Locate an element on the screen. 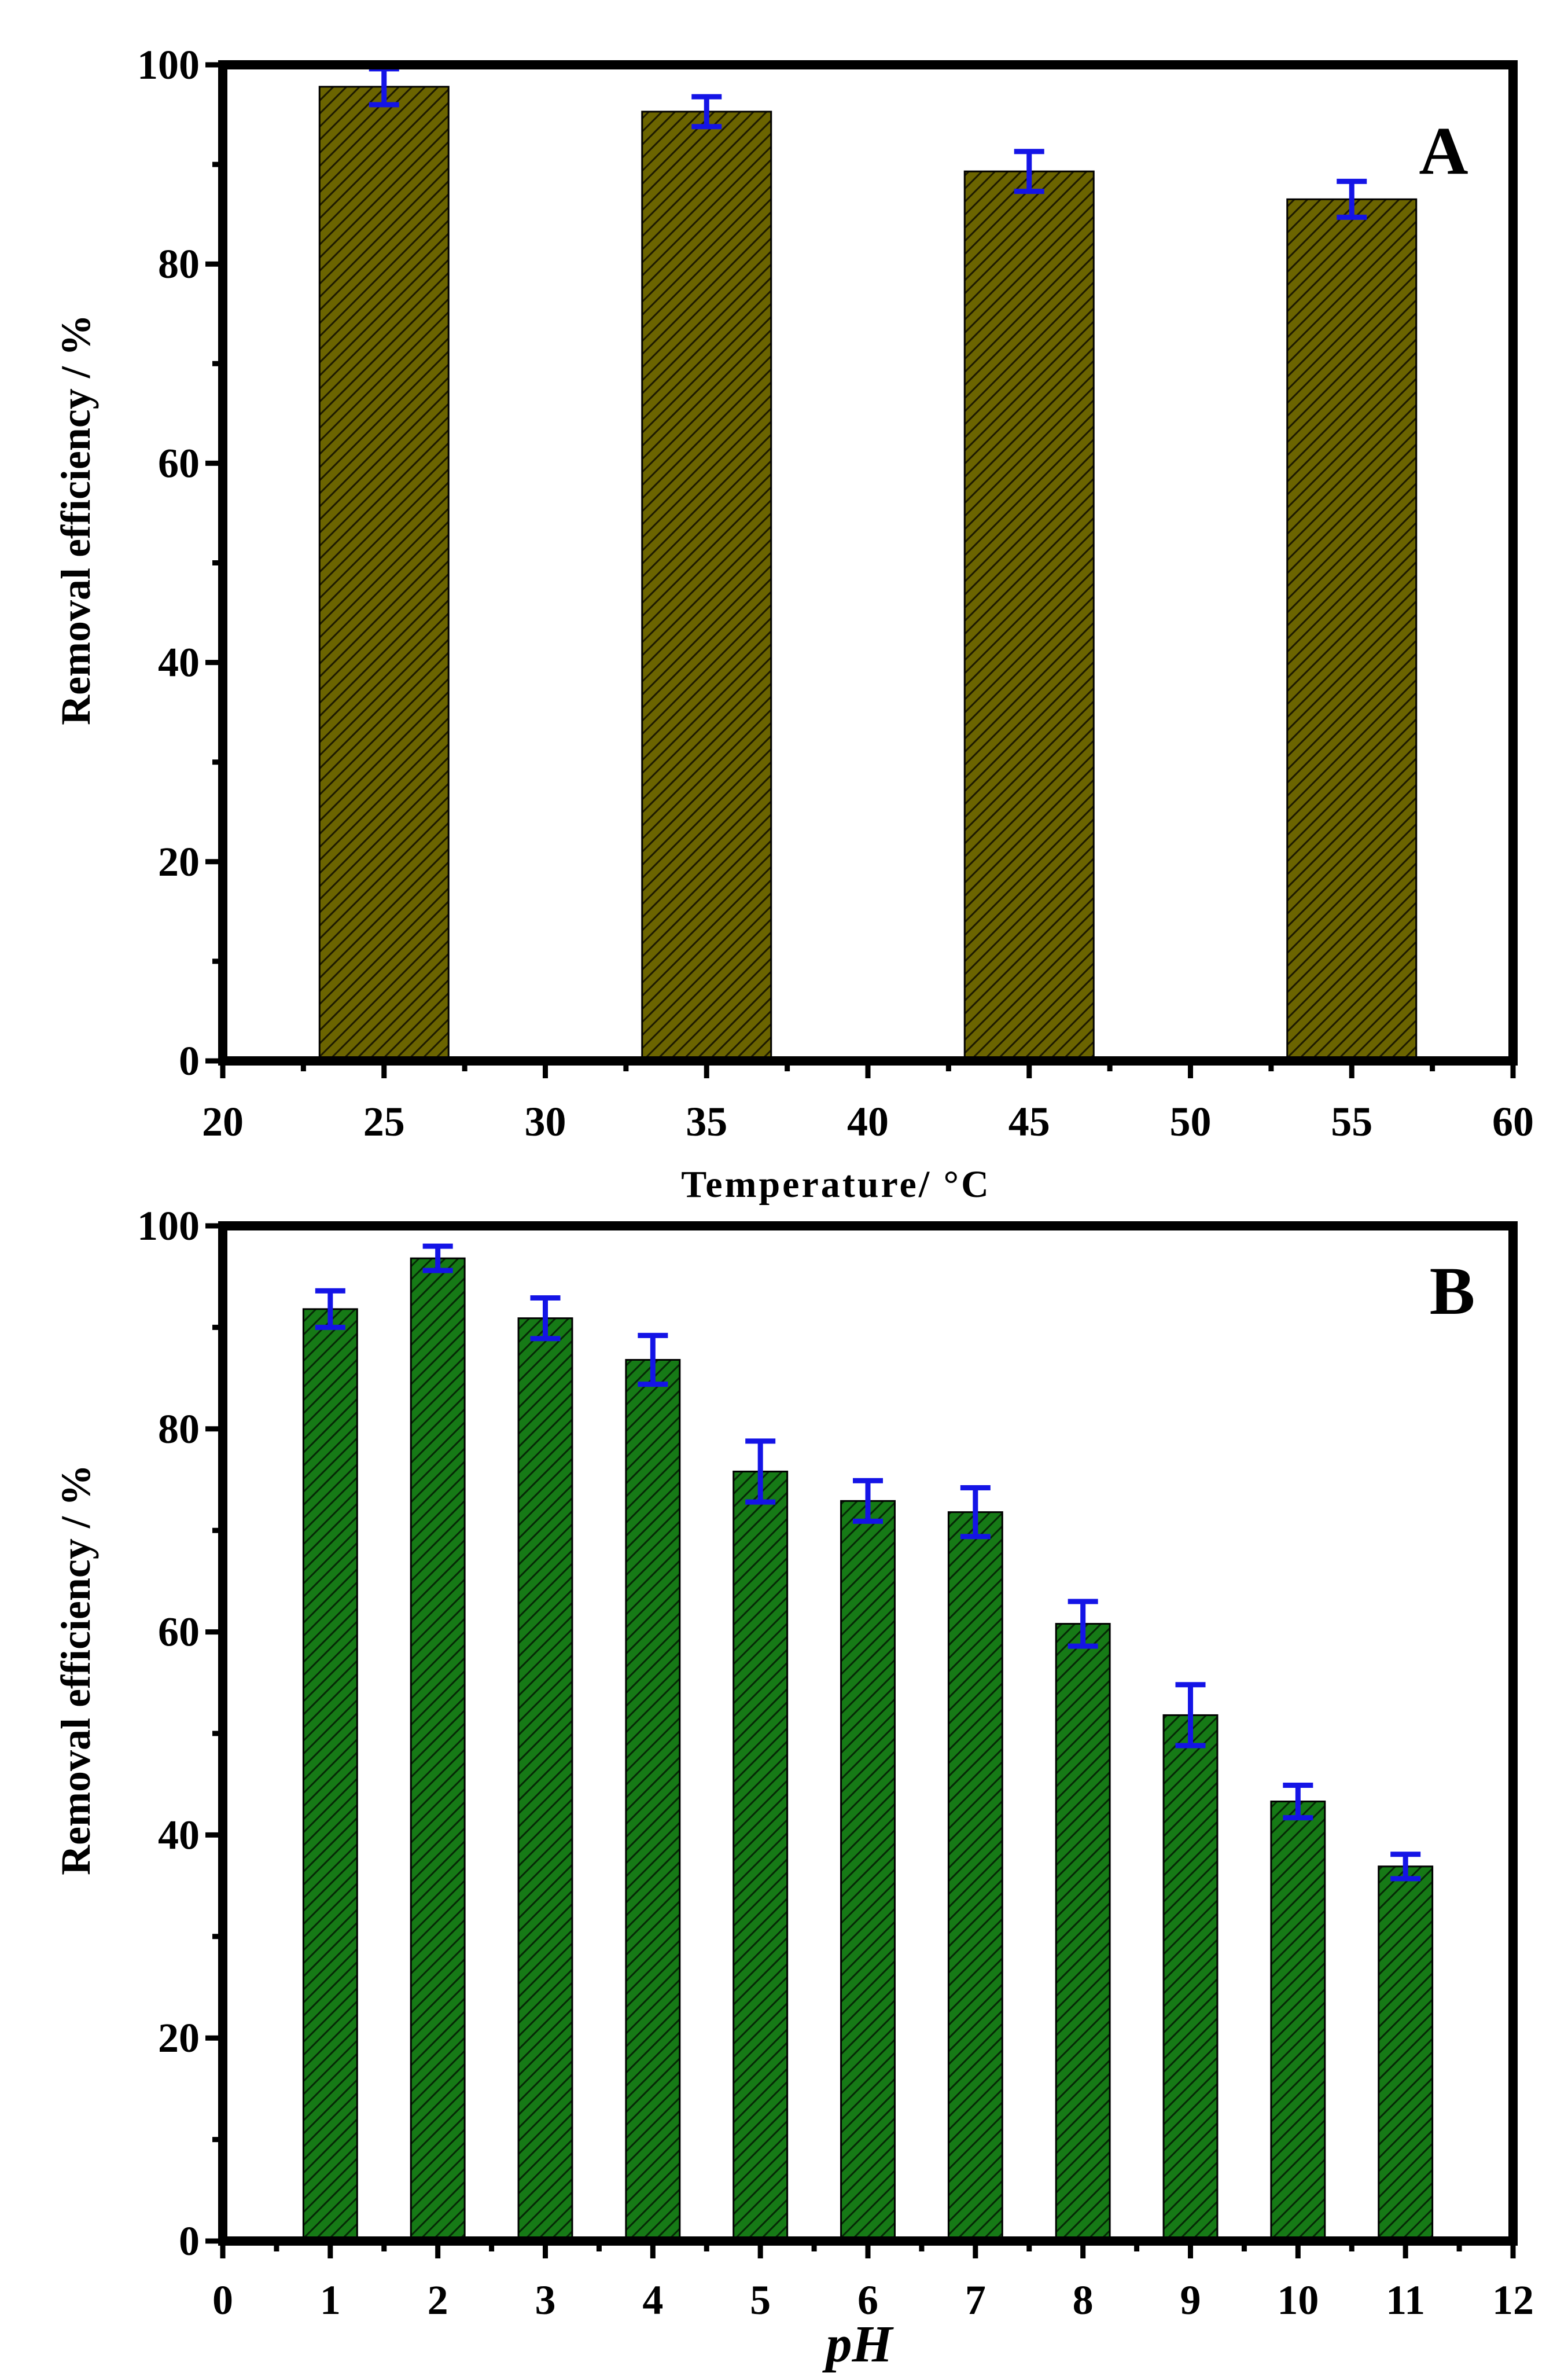  panel-a-error-bars is located at coordinates (868, 143).